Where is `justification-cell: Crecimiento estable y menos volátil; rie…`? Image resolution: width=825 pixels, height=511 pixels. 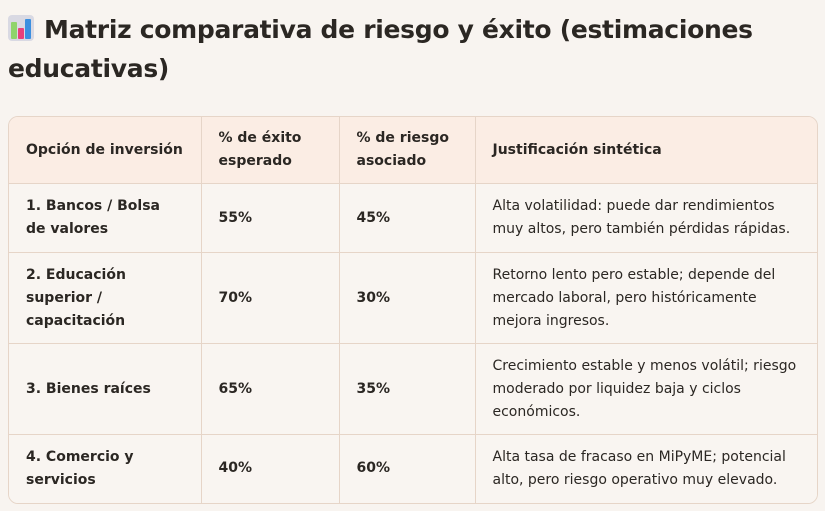 justification-cell: Crecimiento estable y menos volátil; rie… is located at coordinates (646, 389).